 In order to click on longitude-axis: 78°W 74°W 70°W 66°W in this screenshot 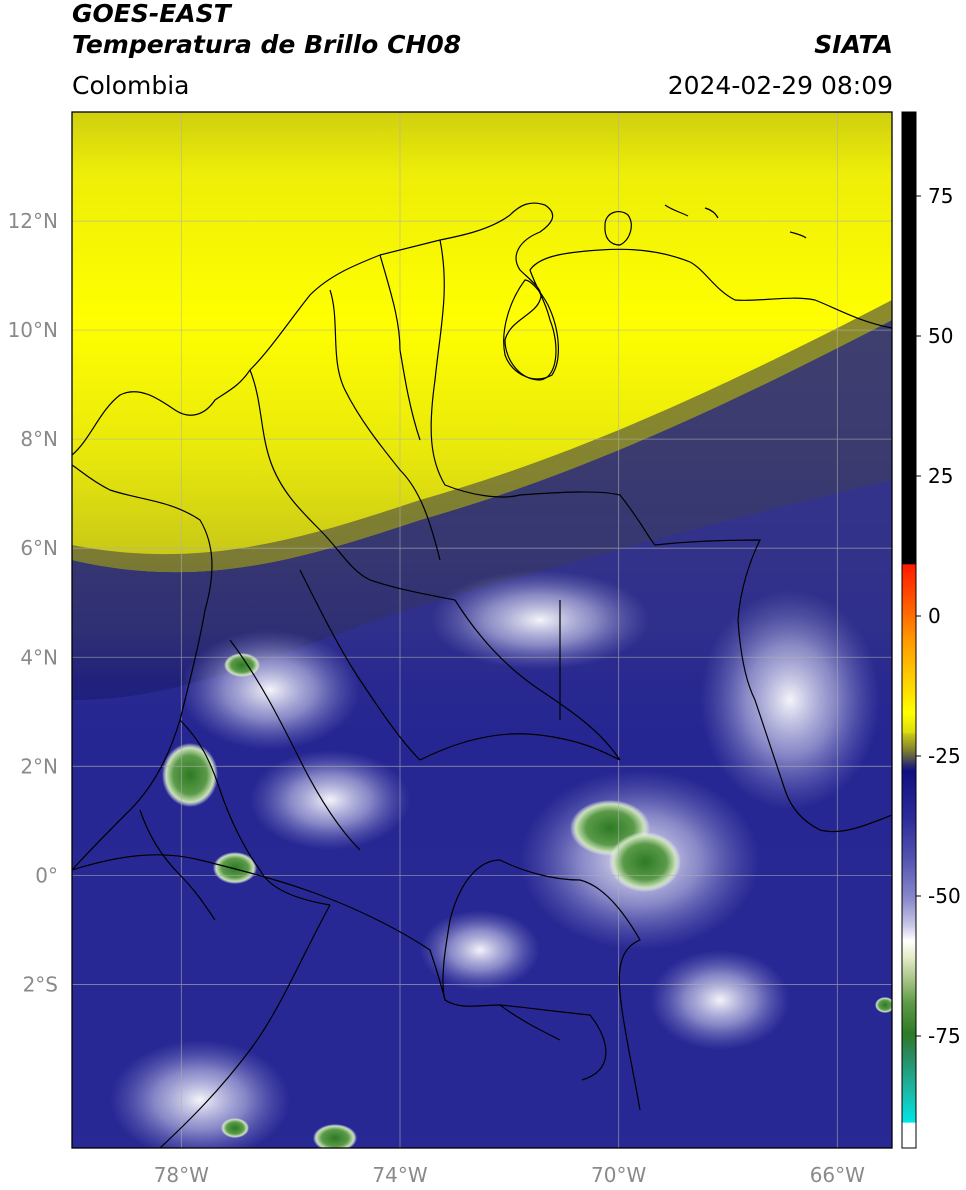, I will do `click(509, 1175)`.